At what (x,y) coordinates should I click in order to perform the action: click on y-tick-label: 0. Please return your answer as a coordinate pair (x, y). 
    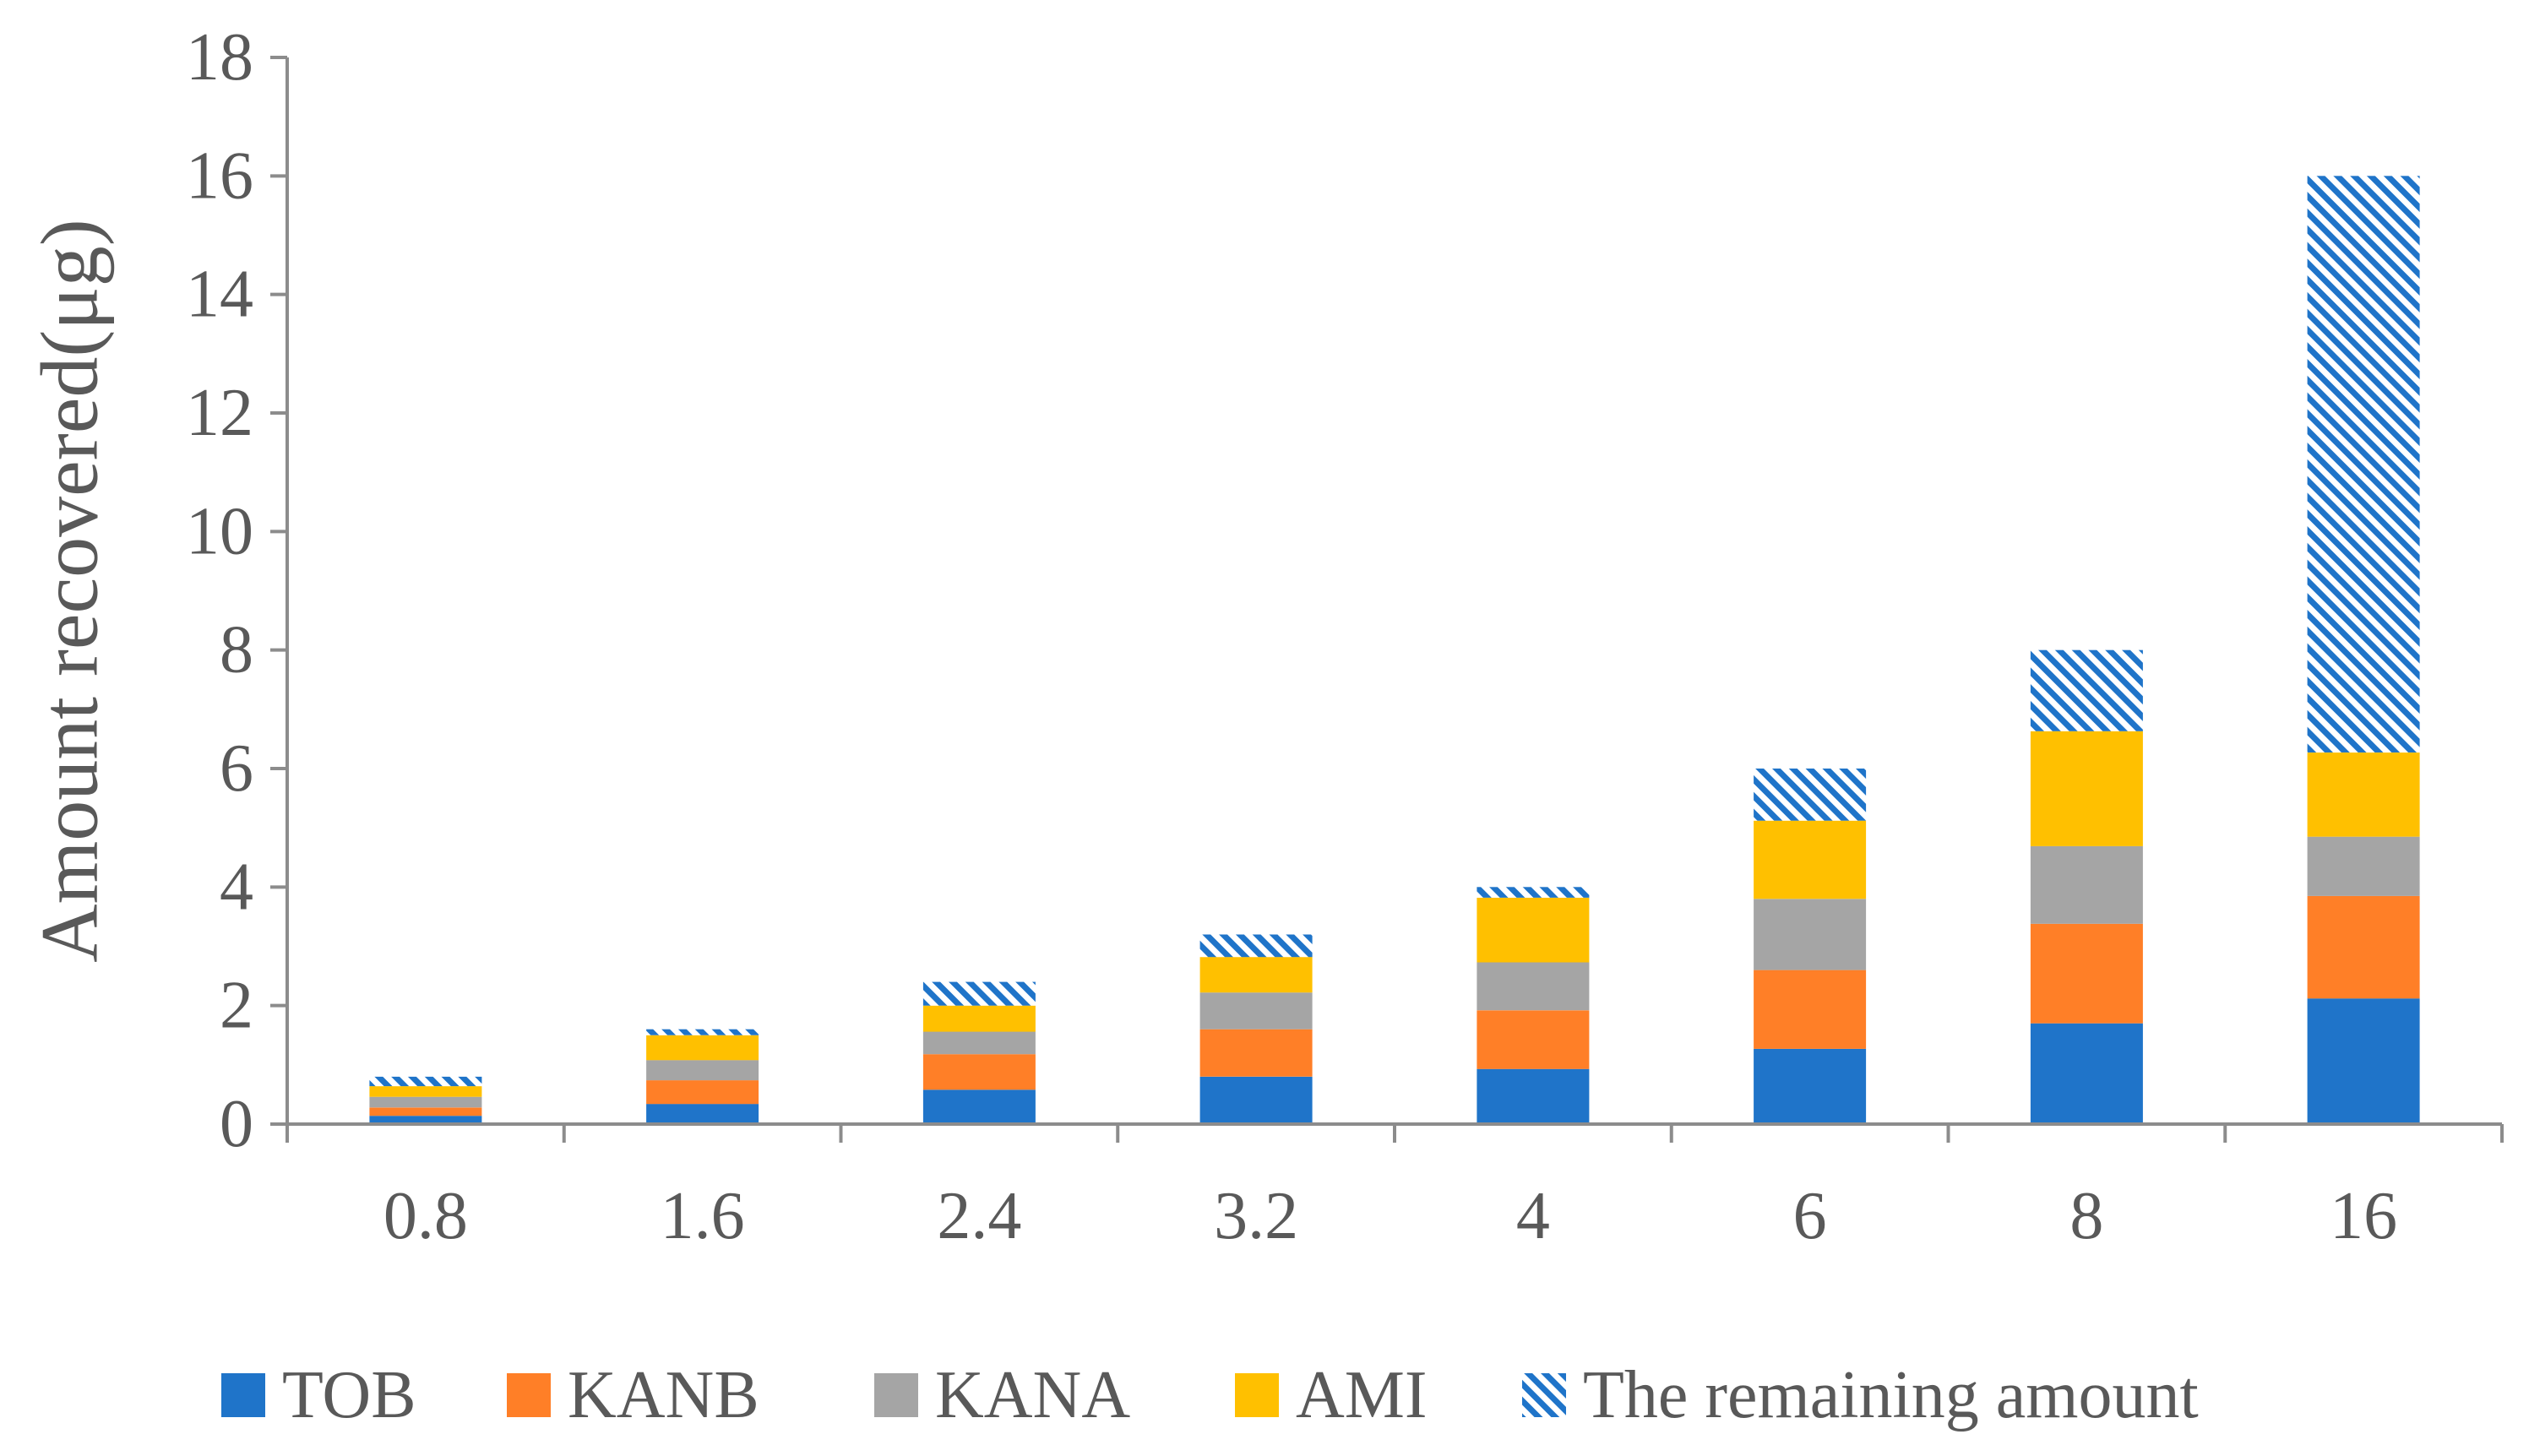
    Looking at the image, I should click on (236, 1124).